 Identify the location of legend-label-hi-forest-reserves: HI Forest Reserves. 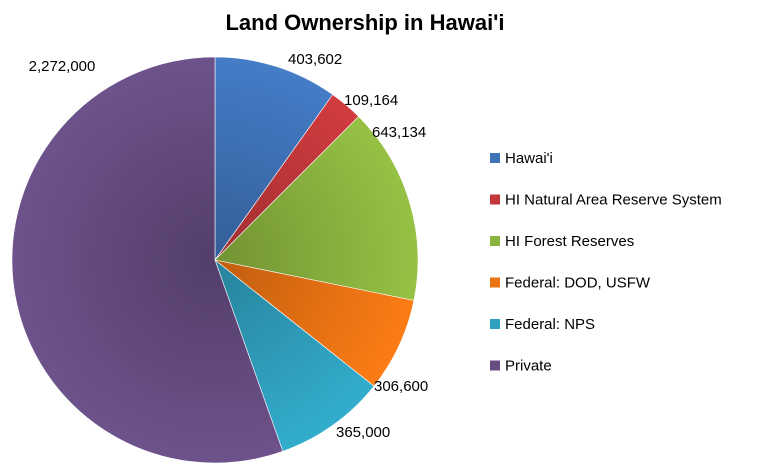
(569, 241).